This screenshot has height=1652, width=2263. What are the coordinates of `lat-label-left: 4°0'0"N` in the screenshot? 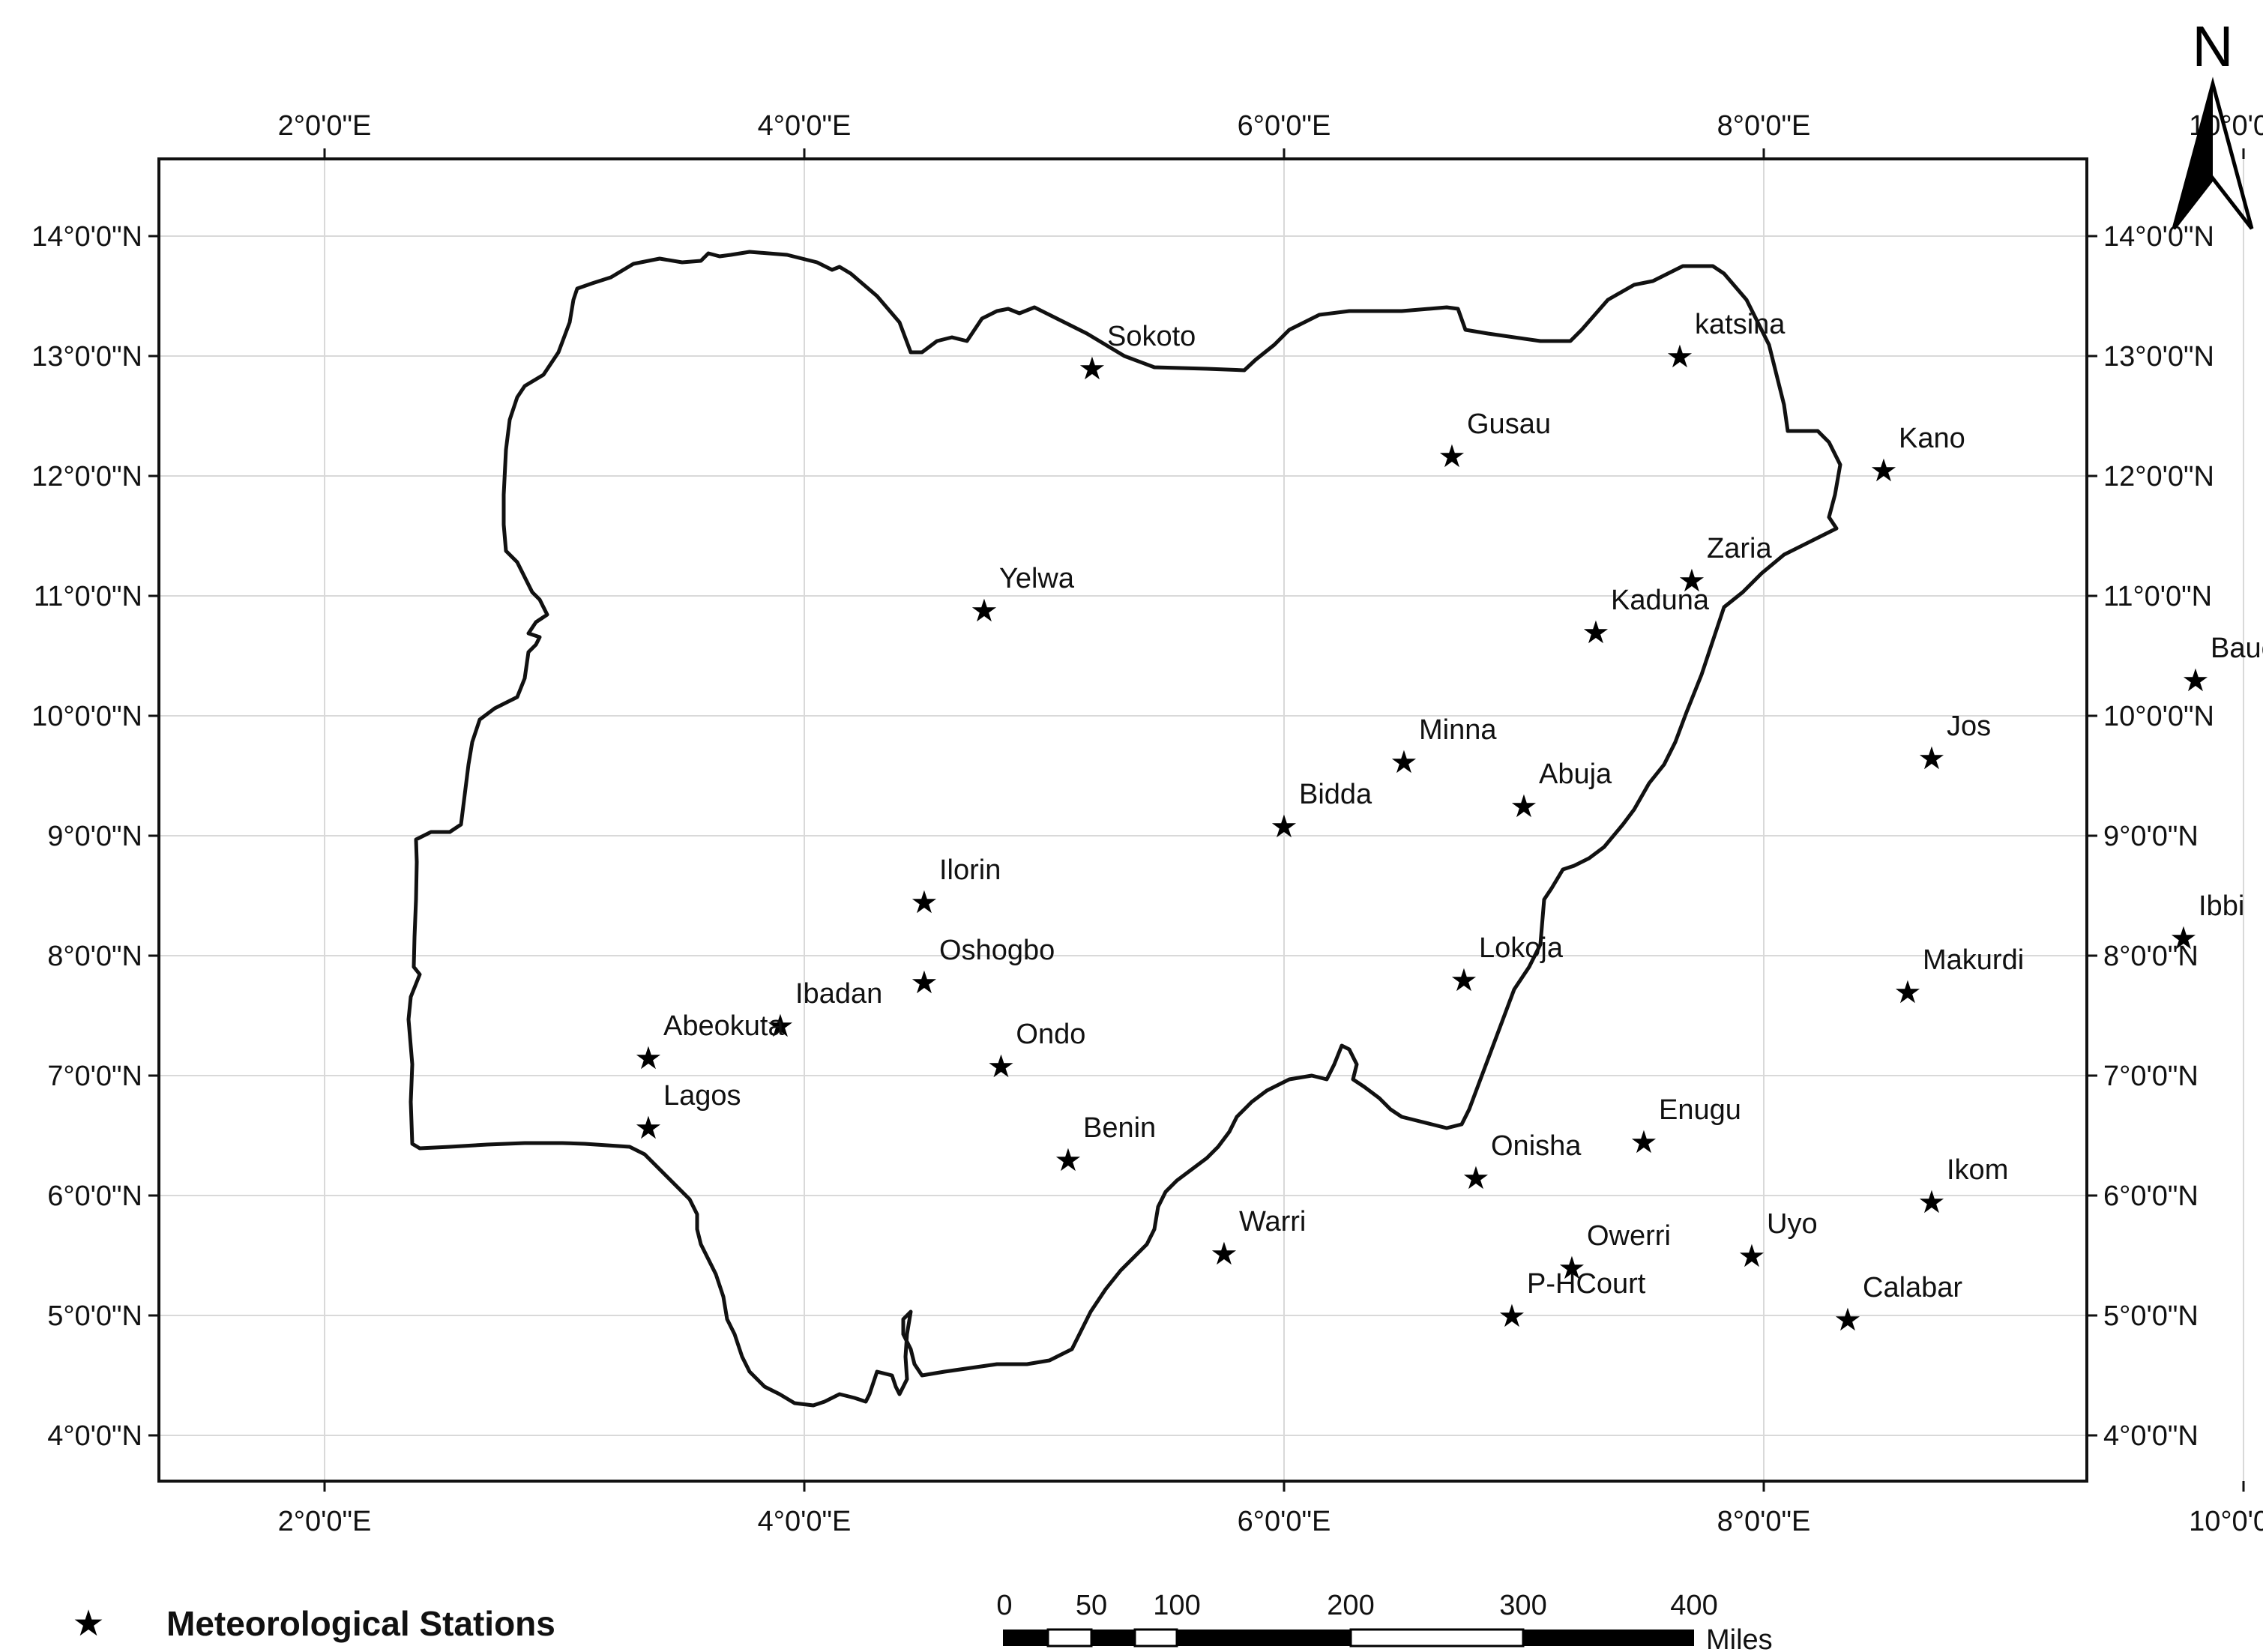 It's located at (94, 1436).